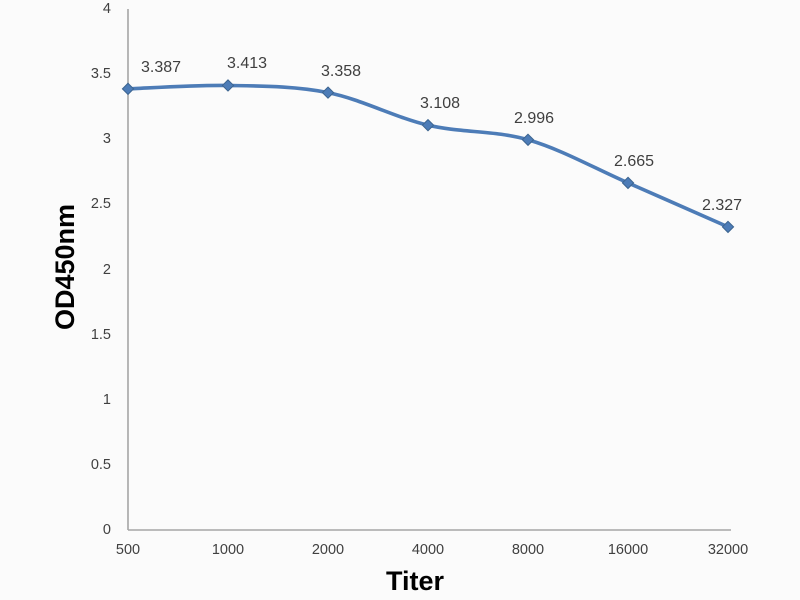 The width and height of the screenshot is (800, 600). Describe the element at coordinates (722, 205) in the screenshot. I see `data-point-label: 2.327` at that location.